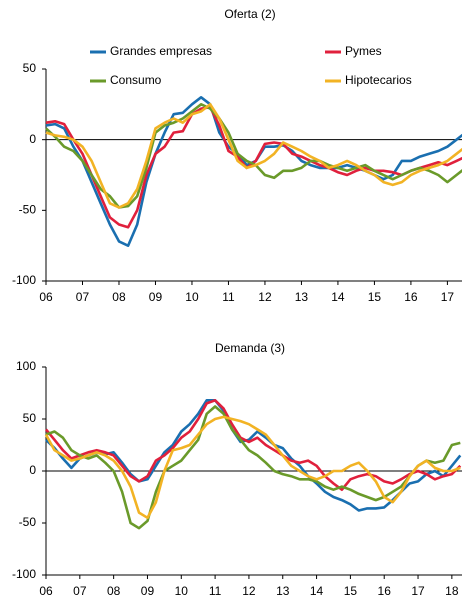  What do you see at coordinates (161, 51) in the screenshot?
I see `legend-label: Grandes empresas` at bounding box center [161, 51].